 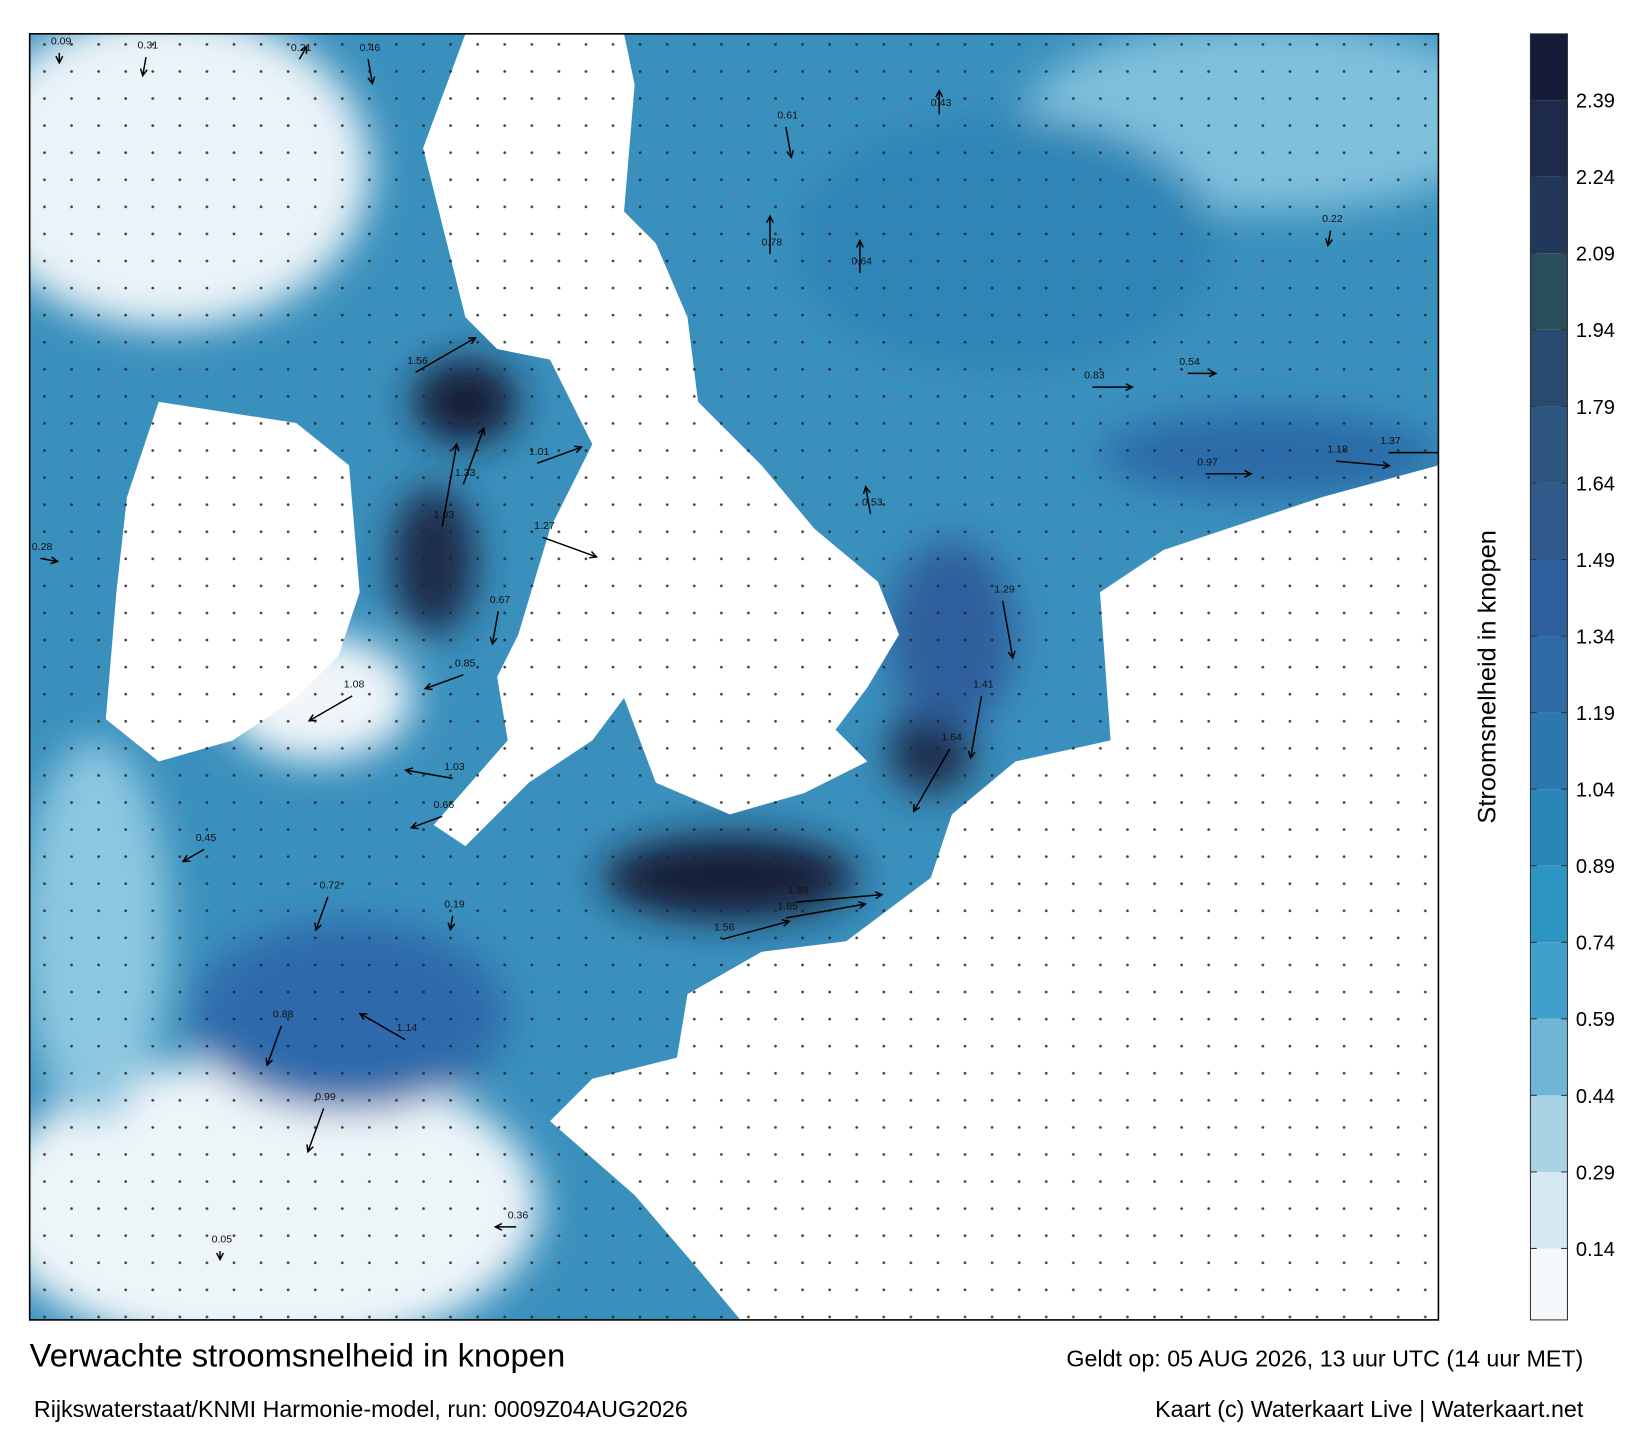 What do you see at coordinates (1207, 462) in the screenshot?
I see `speed-label: 0.97` at bounding box center [1207, 462].